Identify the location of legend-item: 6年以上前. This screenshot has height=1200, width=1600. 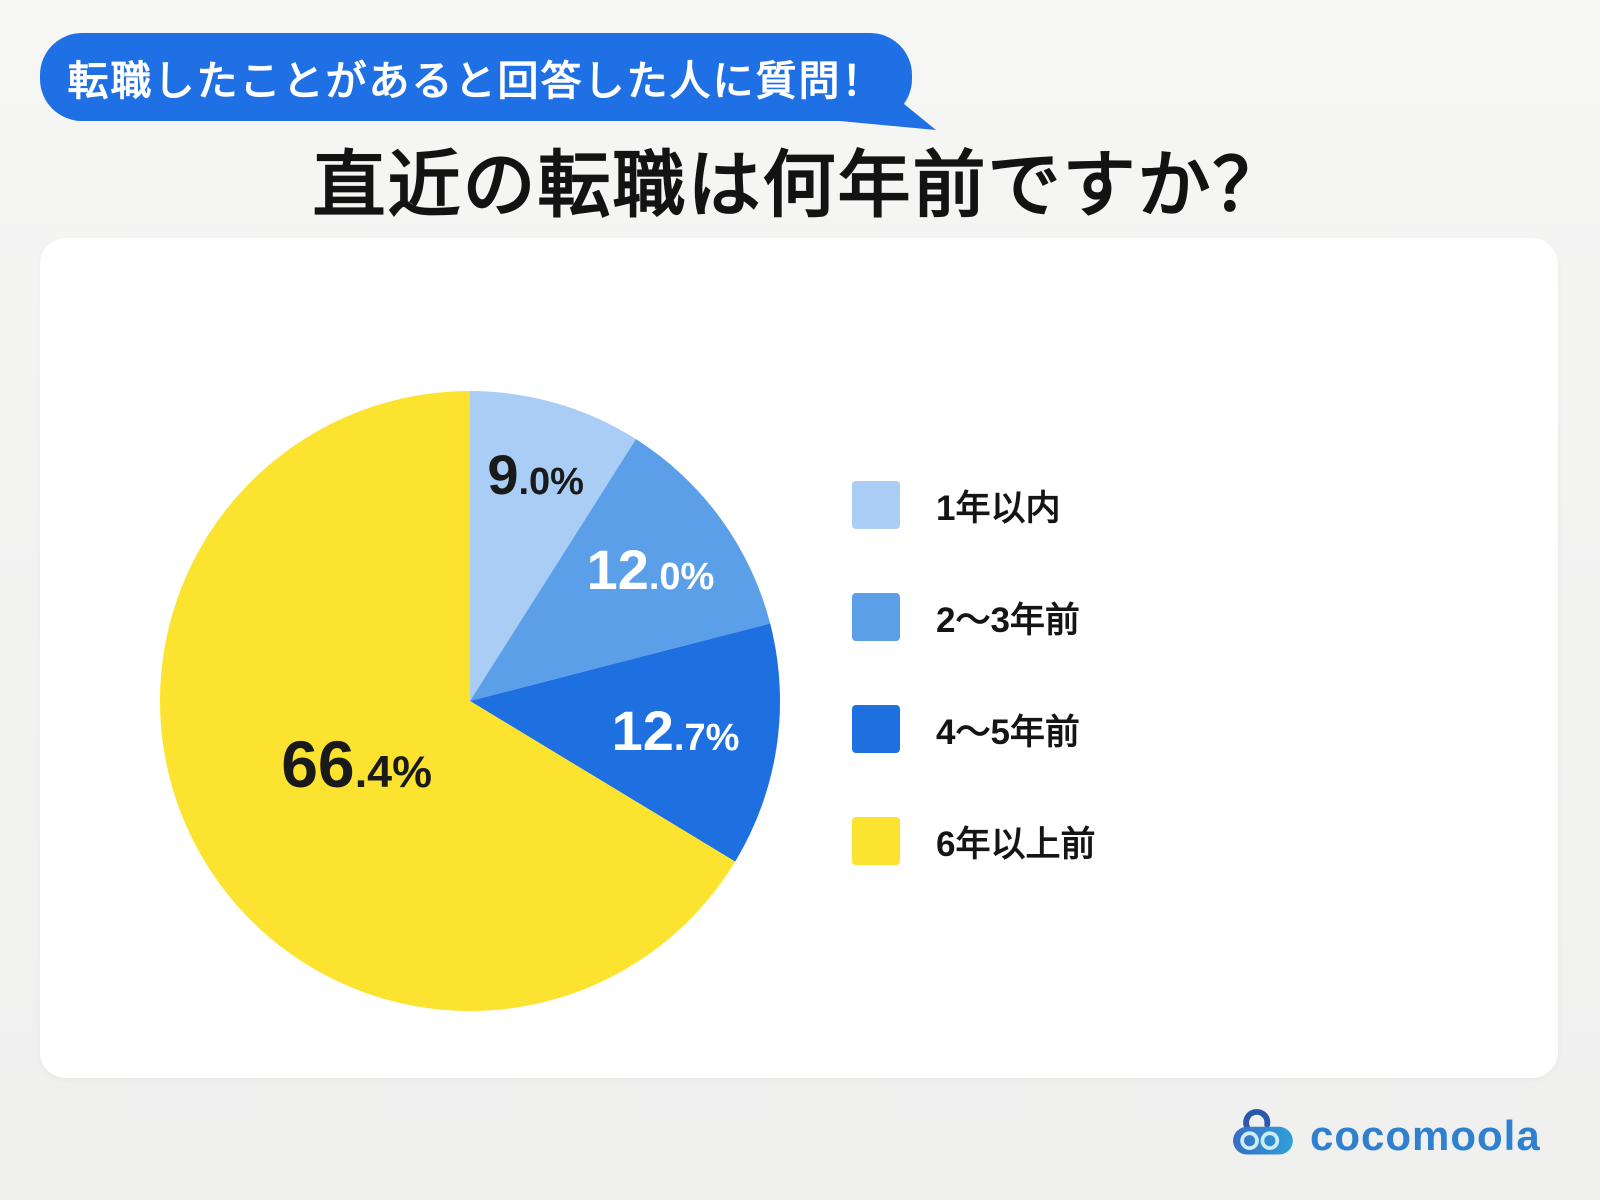
(973, 841).